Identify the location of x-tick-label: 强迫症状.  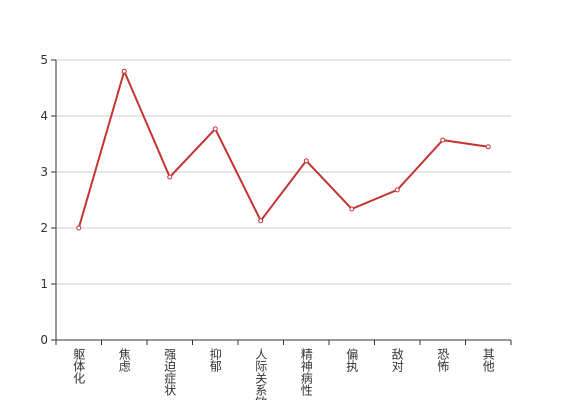
(170, 372).